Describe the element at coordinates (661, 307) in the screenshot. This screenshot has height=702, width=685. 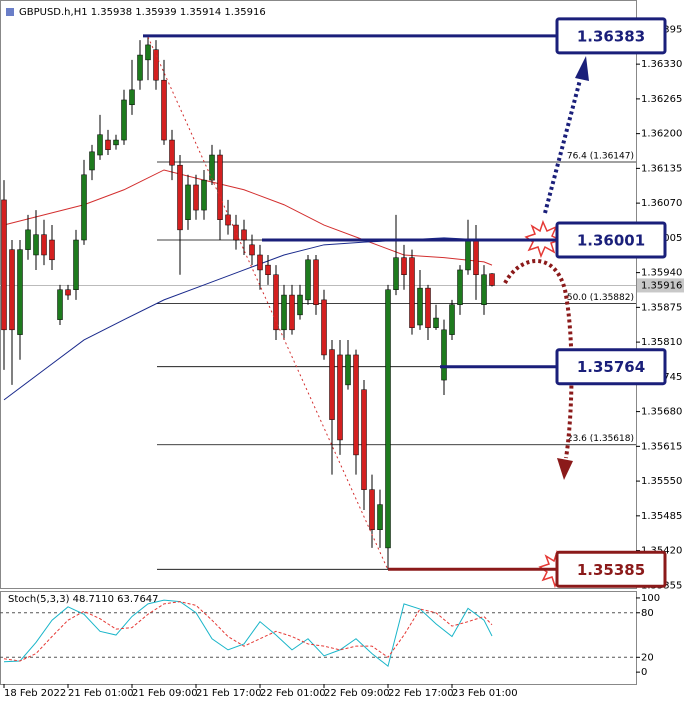
I see `y-tick-label: 1.35875` at that location.